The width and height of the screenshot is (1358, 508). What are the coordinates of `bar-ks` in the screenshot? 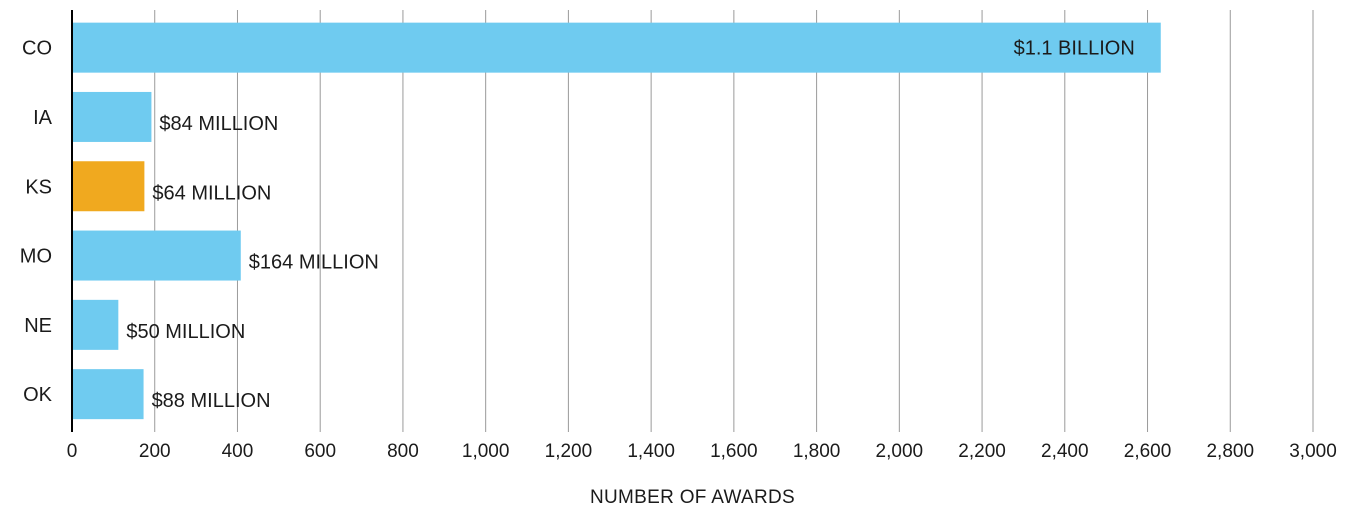 It's located at (108, 186).